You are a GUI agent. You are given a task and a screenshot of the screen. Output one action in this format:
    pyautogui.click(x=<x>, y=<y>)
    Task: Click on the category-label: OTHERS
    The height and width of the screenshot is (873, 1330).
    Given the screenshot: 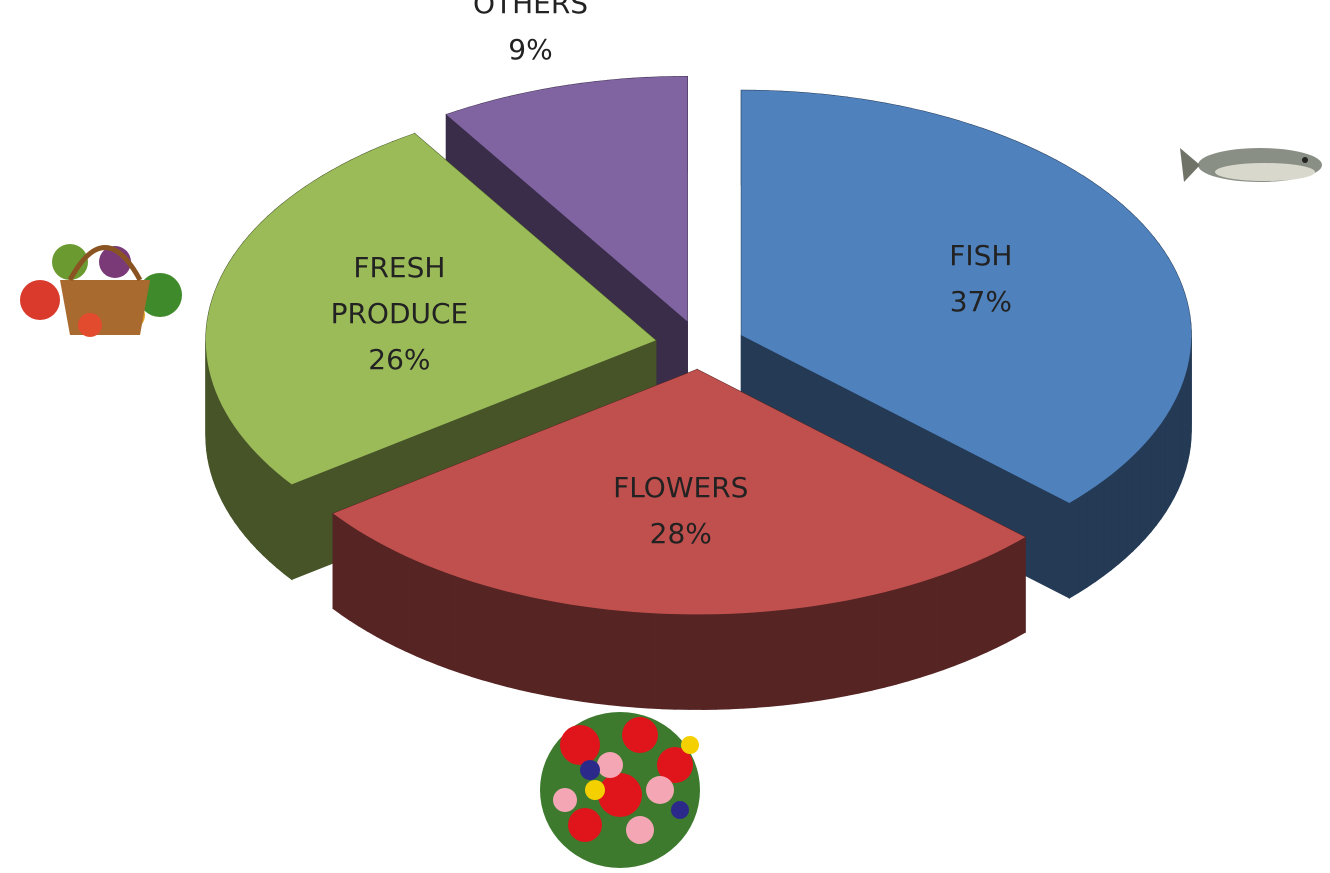 What is the action you would take?
    pyautogui.click(x=530, y=10)
    